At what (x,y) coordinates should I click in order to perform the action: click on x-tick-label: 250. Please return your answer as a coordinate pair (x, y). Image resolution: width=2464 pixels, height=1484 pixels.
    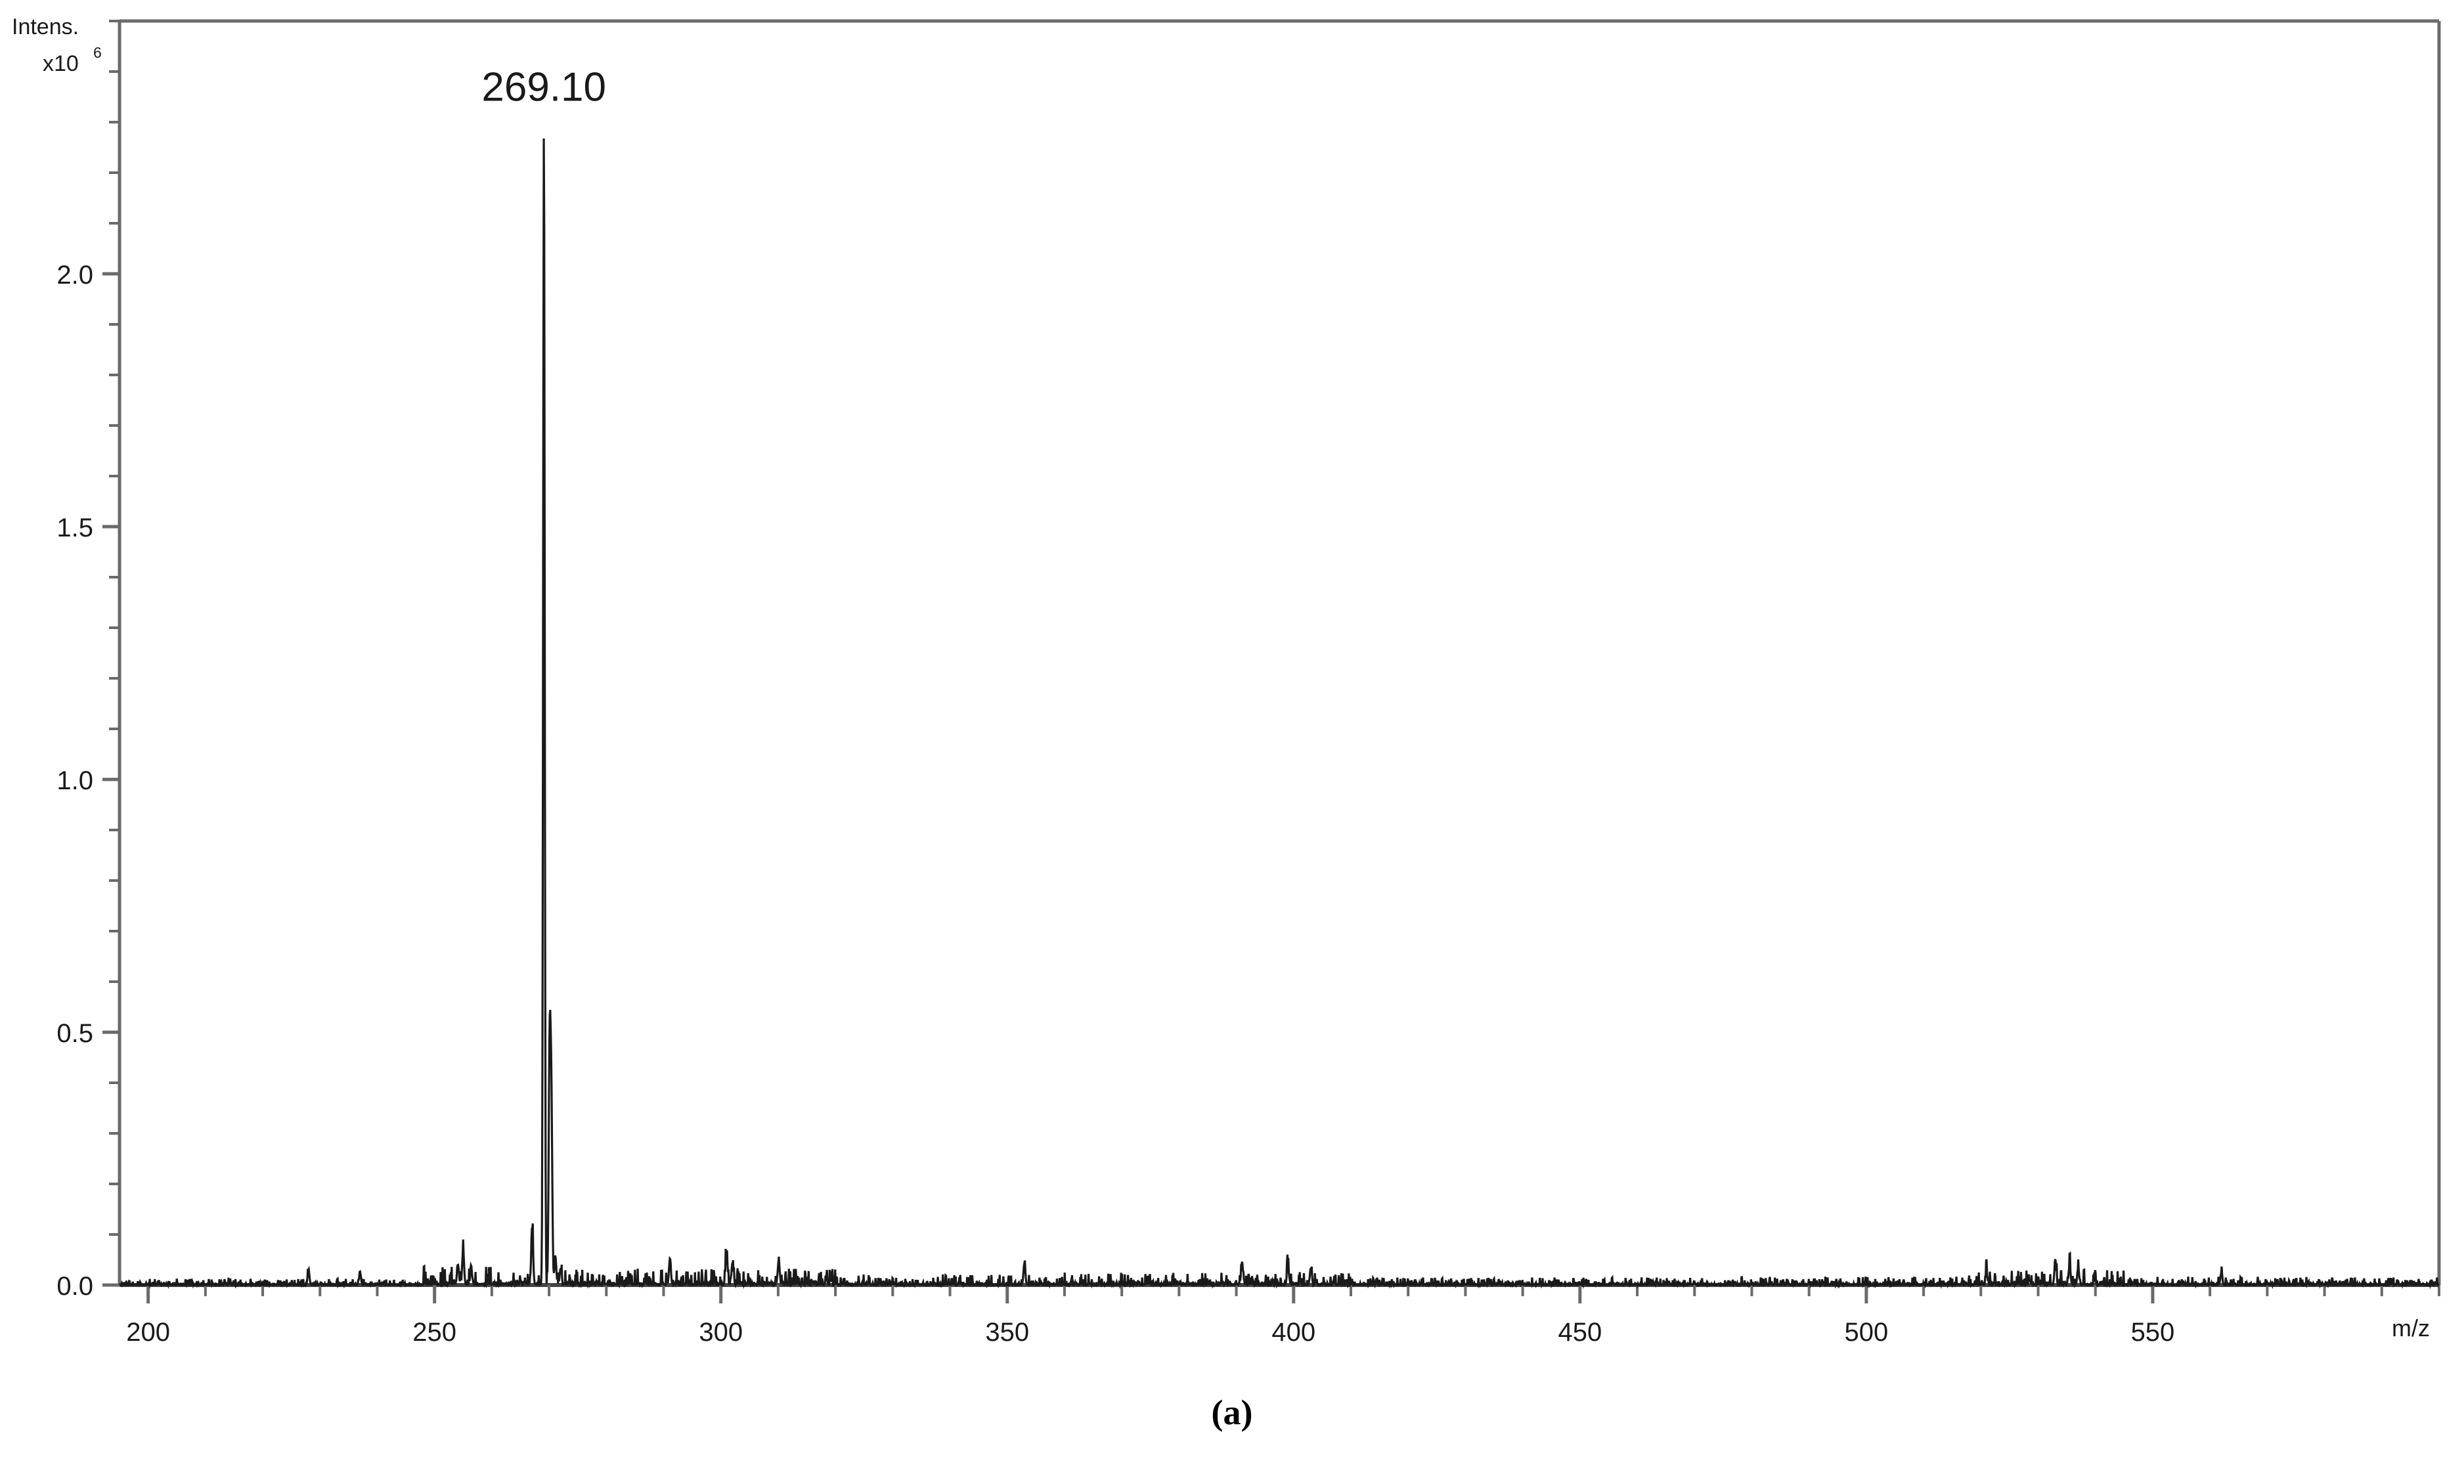
    Looking at the image, I should click on (434, 1332).